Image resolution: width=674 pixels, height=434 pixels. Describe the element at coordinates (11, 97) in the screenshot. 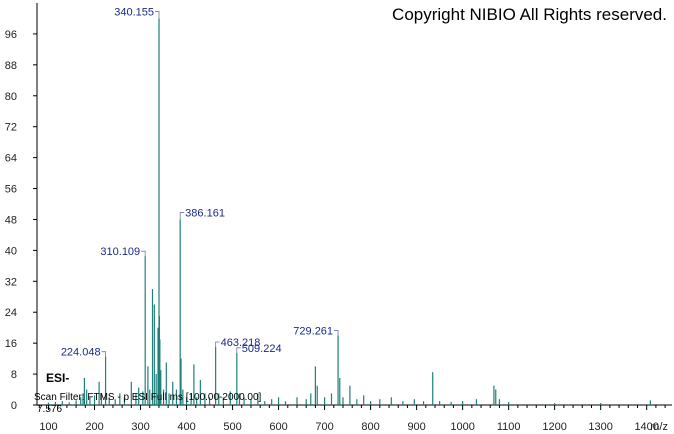

I see `y-tick-label: 80` at that location.